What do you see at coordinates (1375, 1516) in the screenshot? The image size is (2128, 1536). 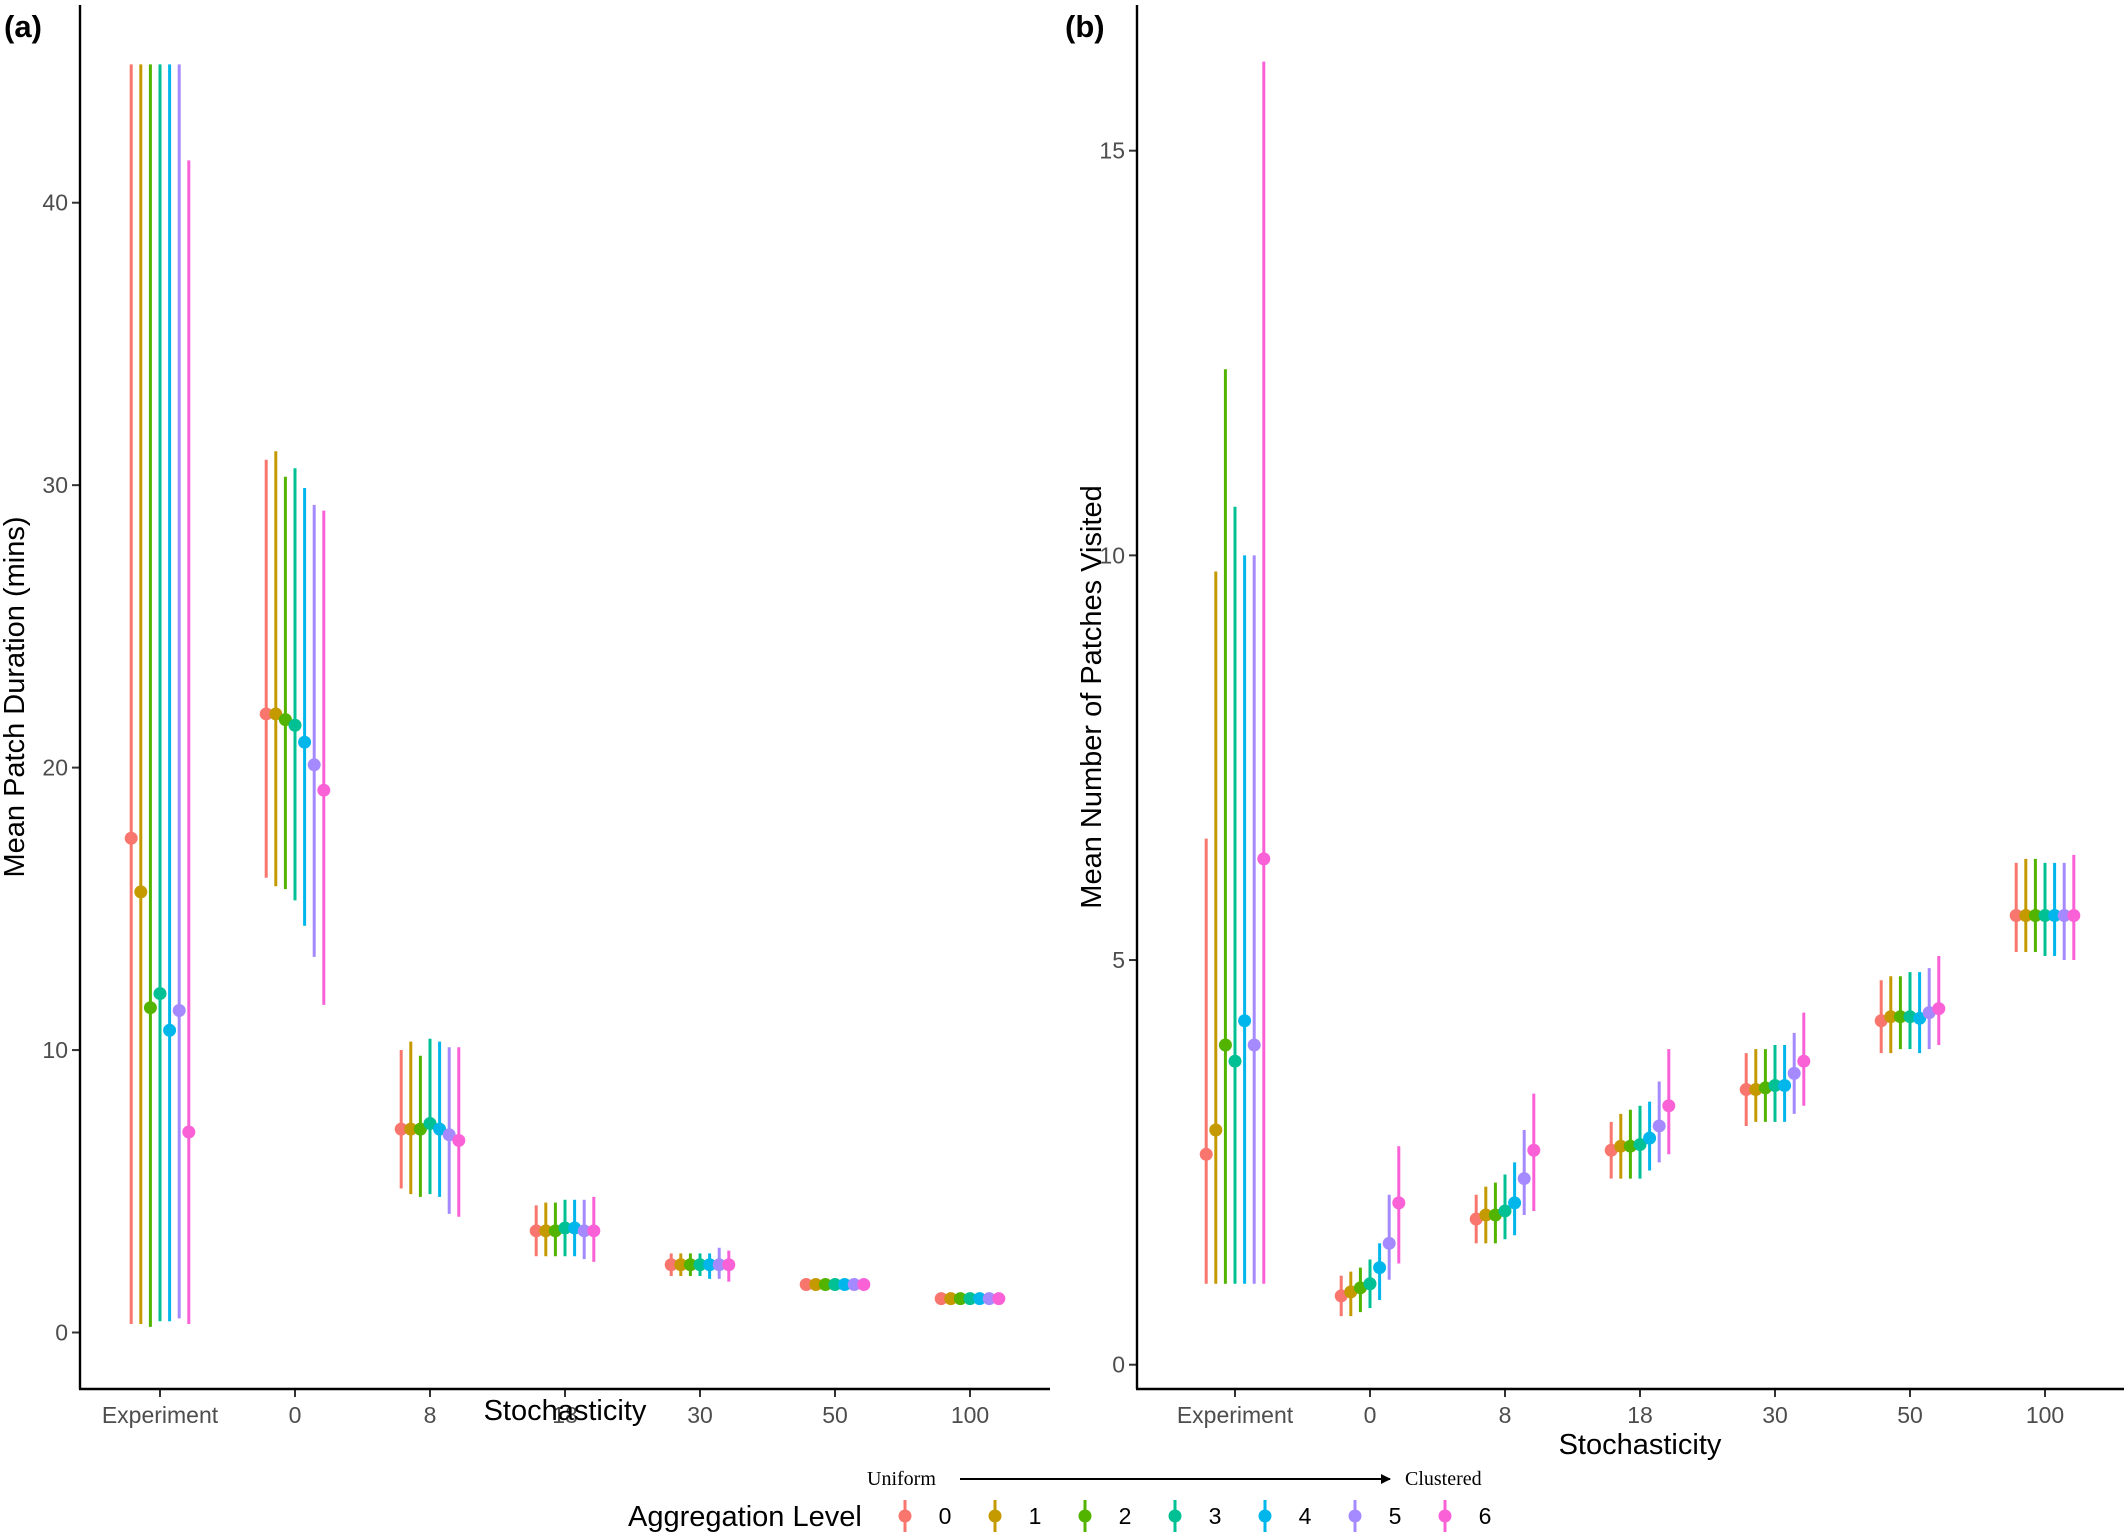 I see `legend-key-5: 5` at bounding box center [1375, 1516].